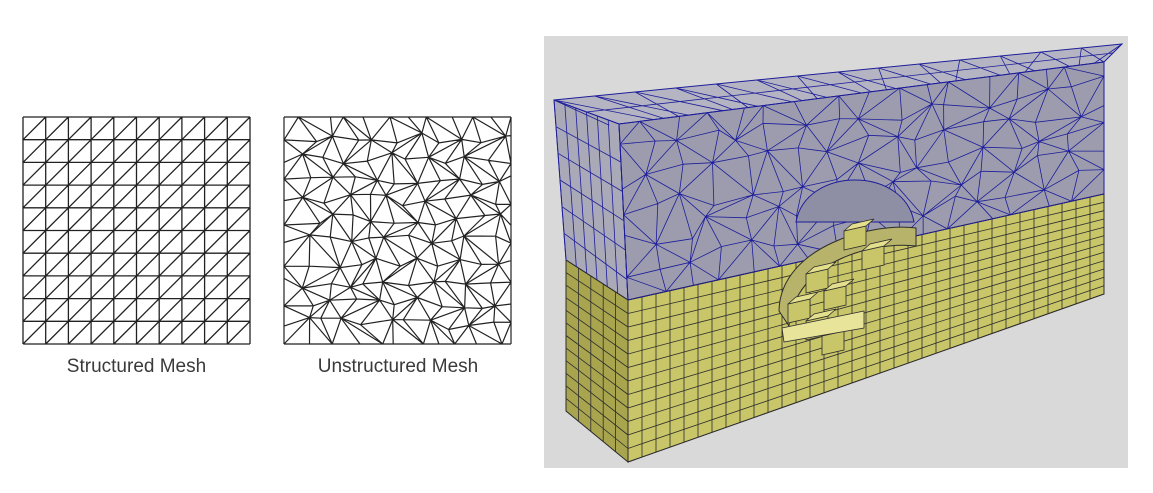 Image resolution: width=1153 pixels, height=493 pixels. I want to click on structured-mesh-diagram, so click(136, 230).